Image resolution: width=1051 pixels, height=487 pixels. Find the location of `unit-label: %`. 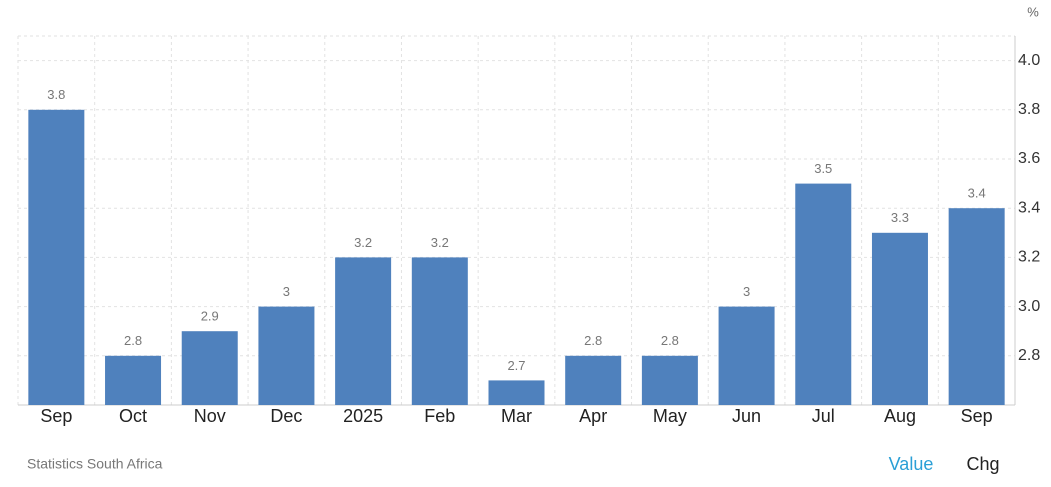

unit-label: % is located at coordinates (1033, 11).